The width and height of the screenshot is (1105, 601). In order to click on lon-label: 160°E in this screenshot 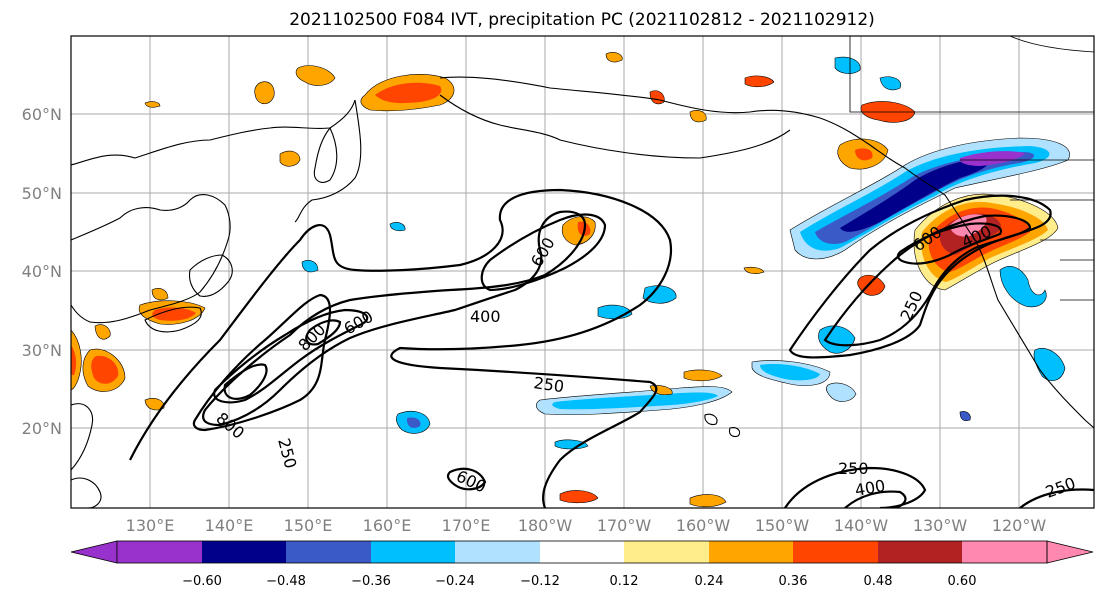, I will do `click(387, 525)`.